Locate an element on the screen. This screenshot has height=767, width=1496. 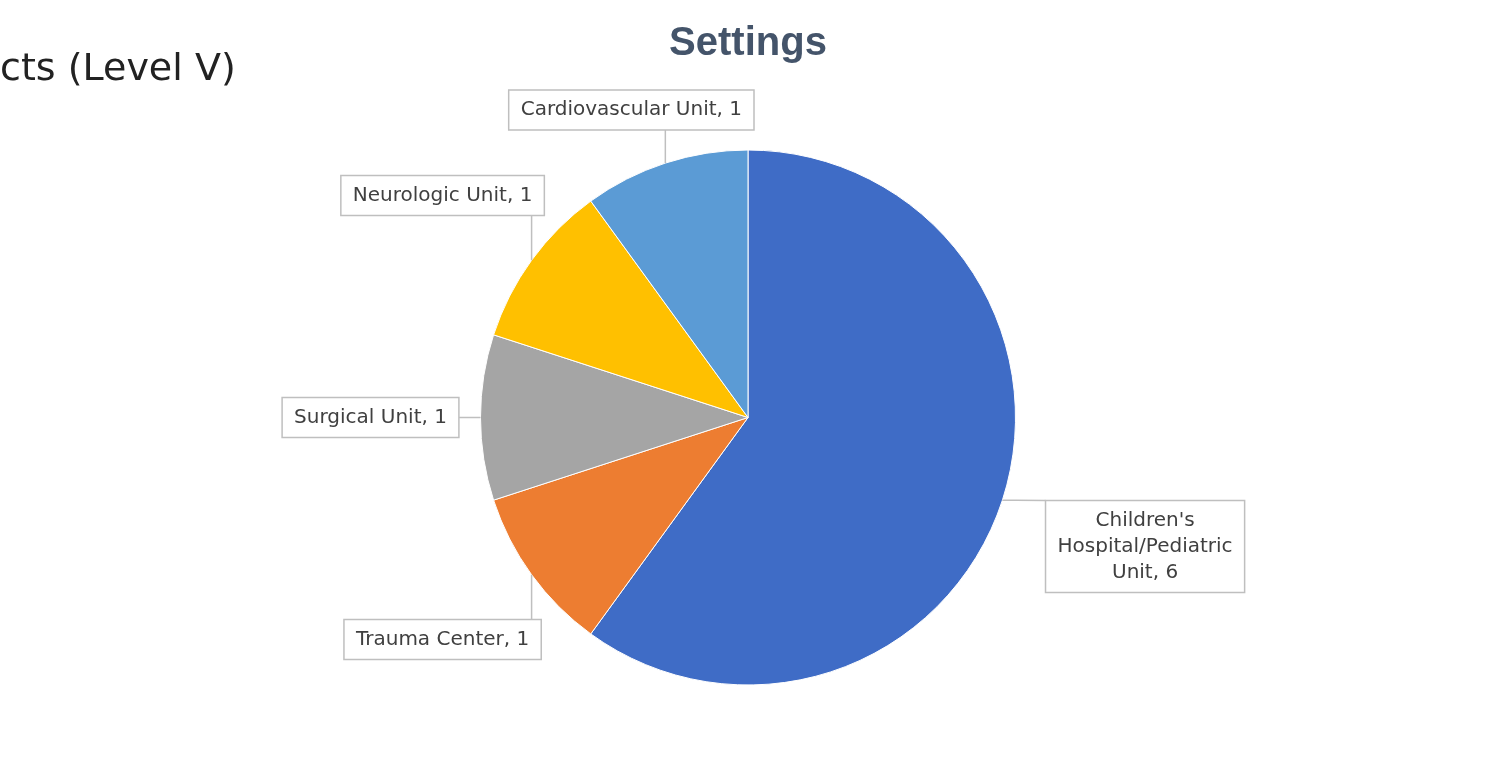
slice-label: Trauma Center, 1 is located at coordinates (442, 637).